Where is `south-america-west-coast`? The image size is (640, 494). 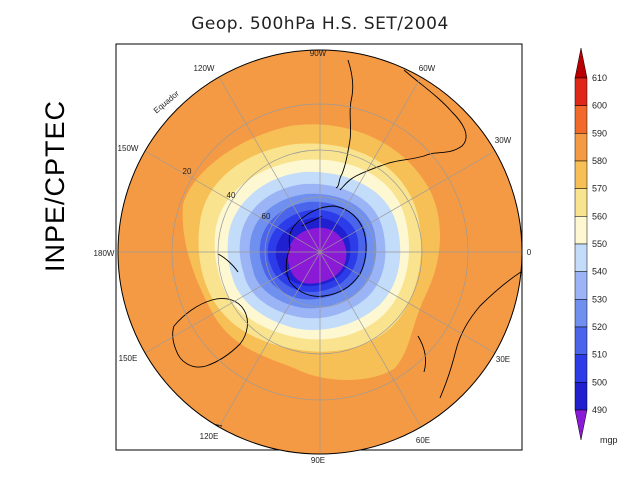
south-america-west-coast is located at coordinates (344, 124).